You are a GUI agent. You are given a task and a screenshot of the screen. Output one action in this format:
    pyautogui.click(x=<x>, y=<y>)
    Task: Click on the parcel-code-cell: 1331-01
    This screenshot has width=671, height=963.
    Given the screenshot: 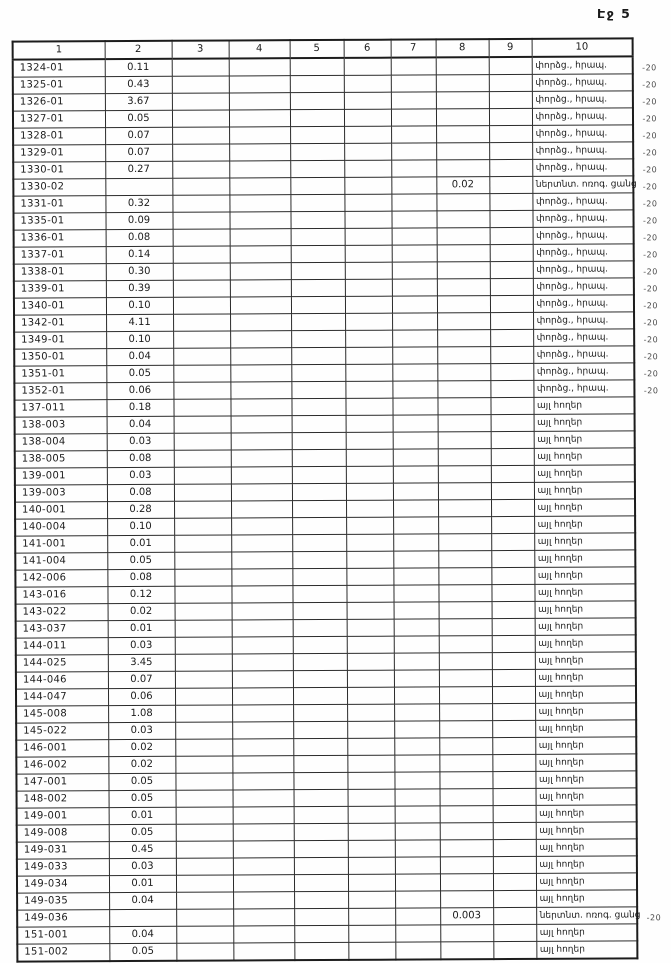 What is the action you would take?
    pyautogui.click(x=59, y=204)
    